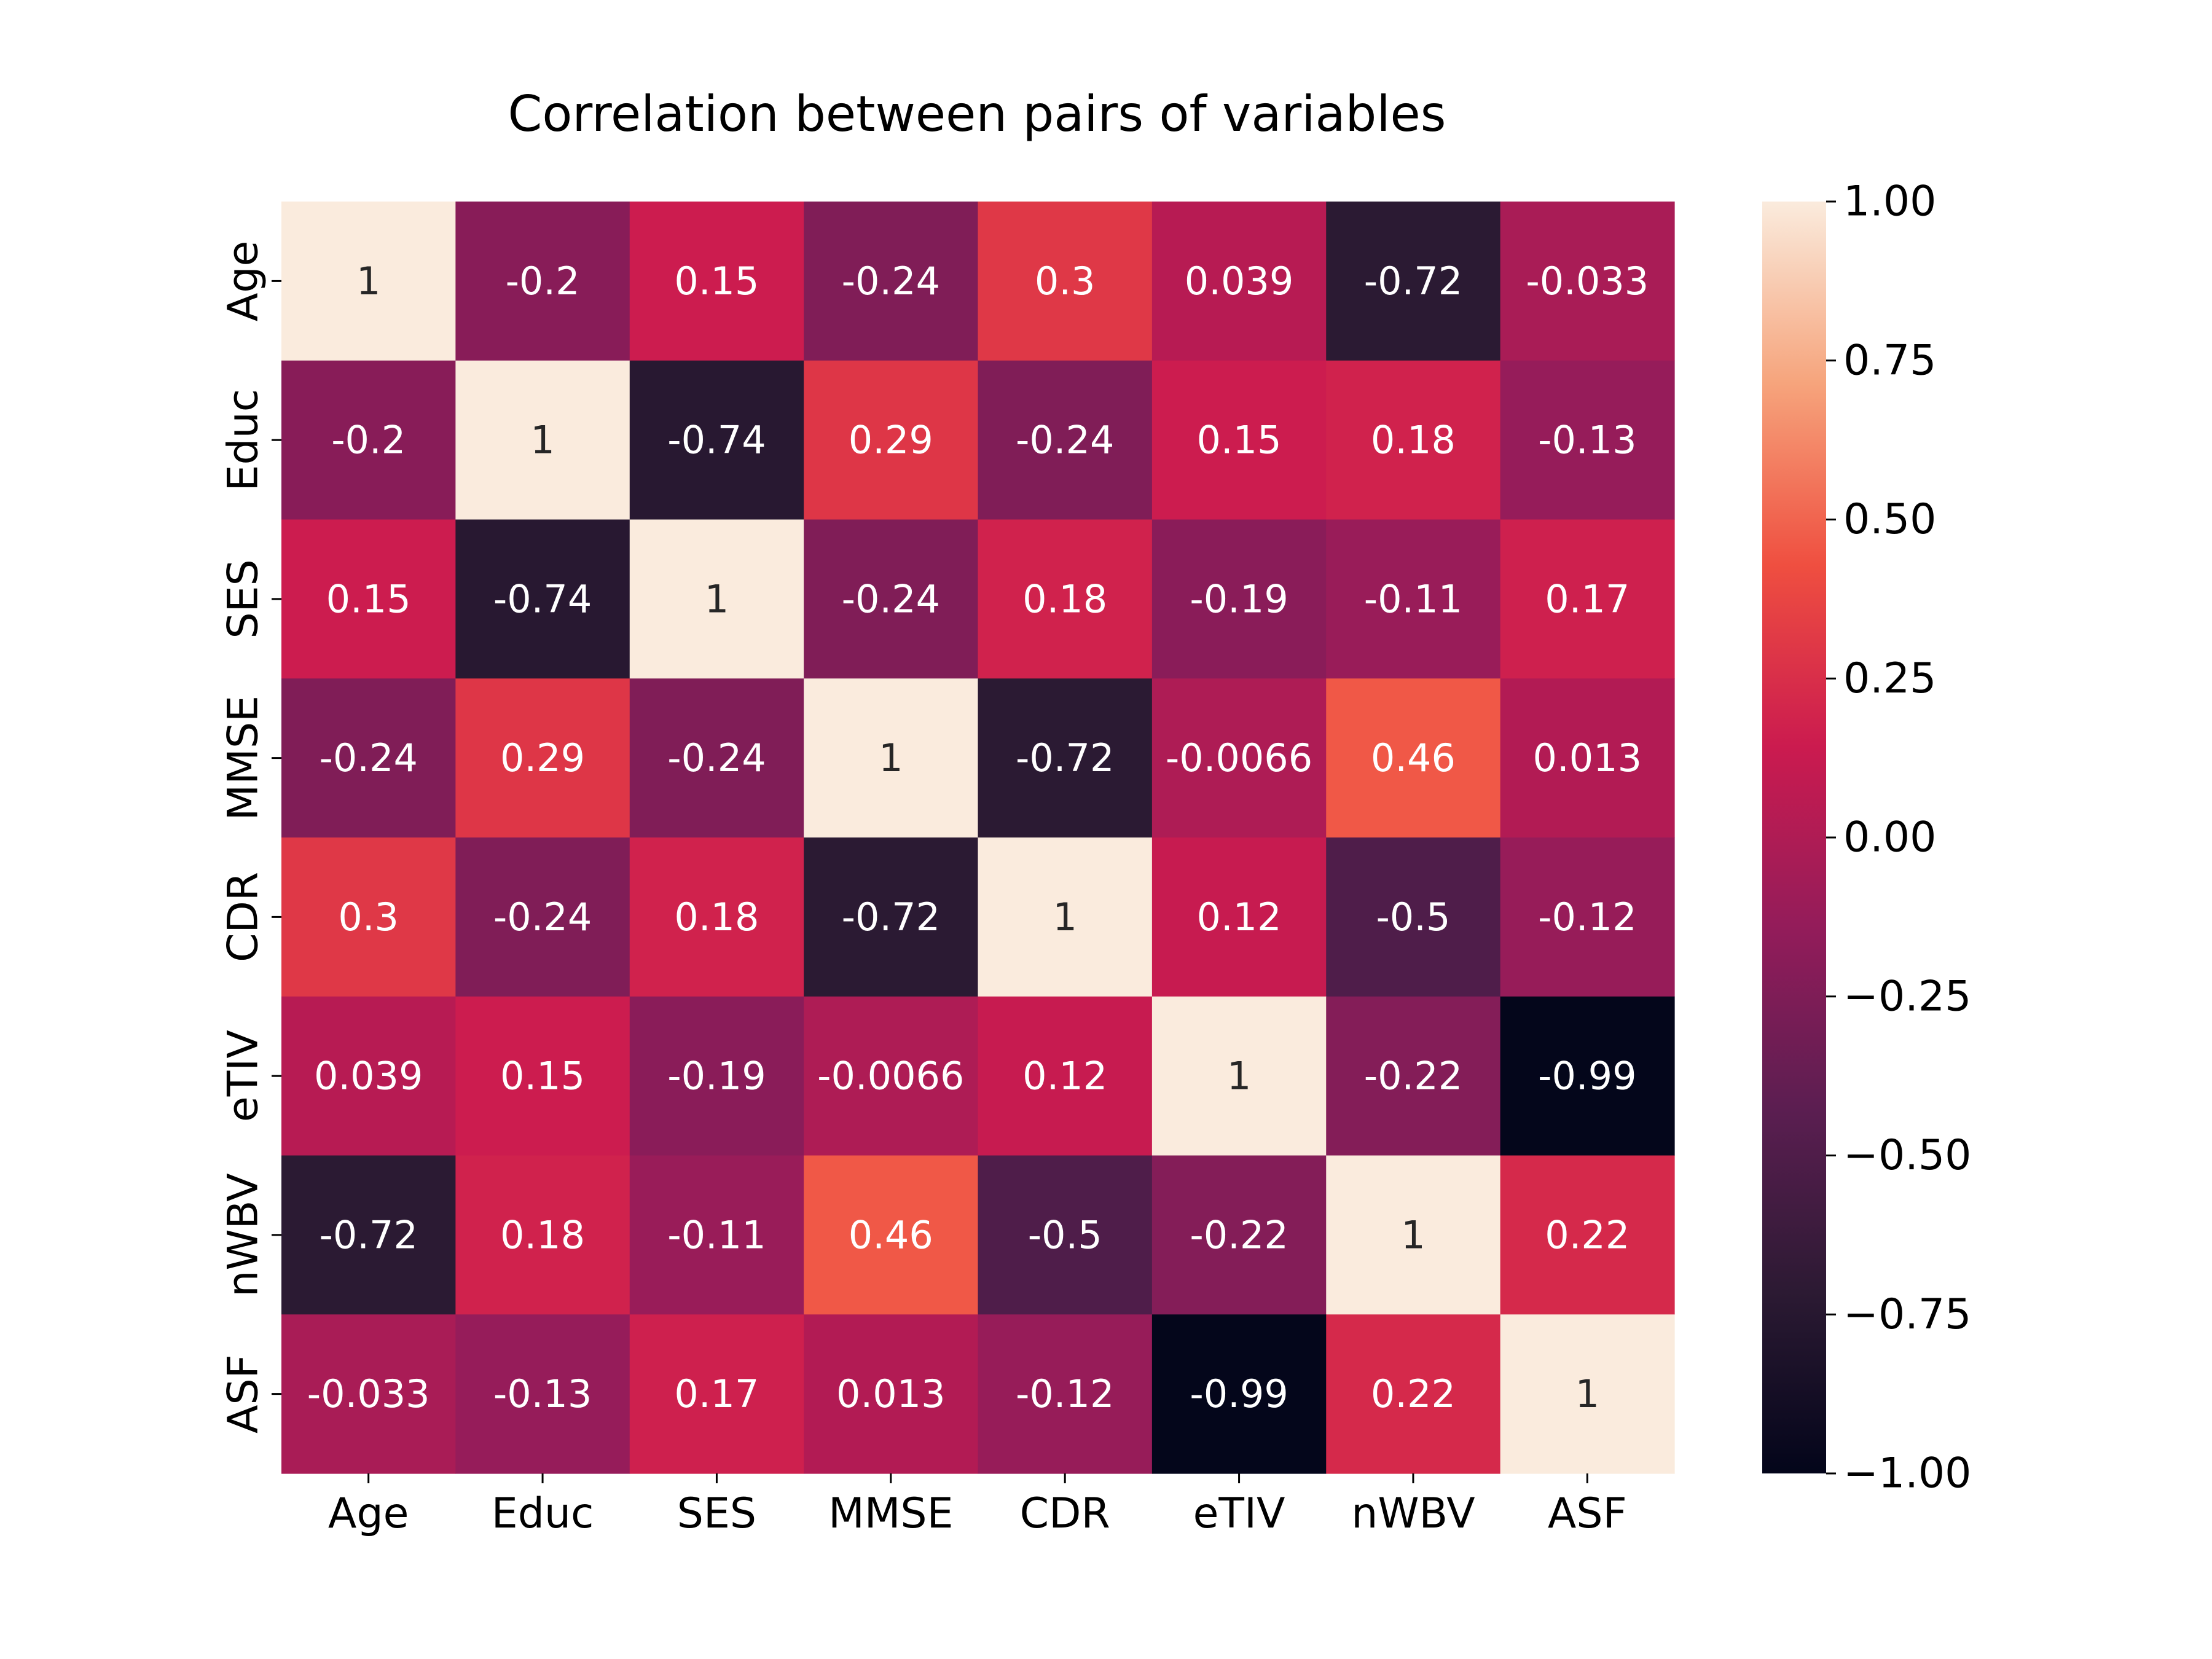 Image resolution: width=2212 pixels, height=1659 pixels. Describe the element at coordinates (1794, 837) in the screenshot. I see `colorbar-gradient` at that location.